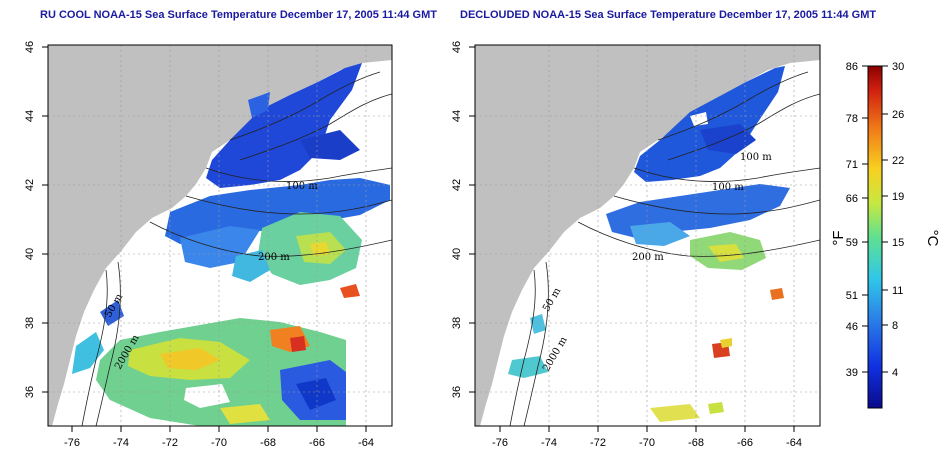 Image resolution: width=950 pixels, height=475 pixels. What do you see at coordinates (852, 119) in the screenshot?
I see `colorbar-f-tick: 78` at bounding box center [852, 119].